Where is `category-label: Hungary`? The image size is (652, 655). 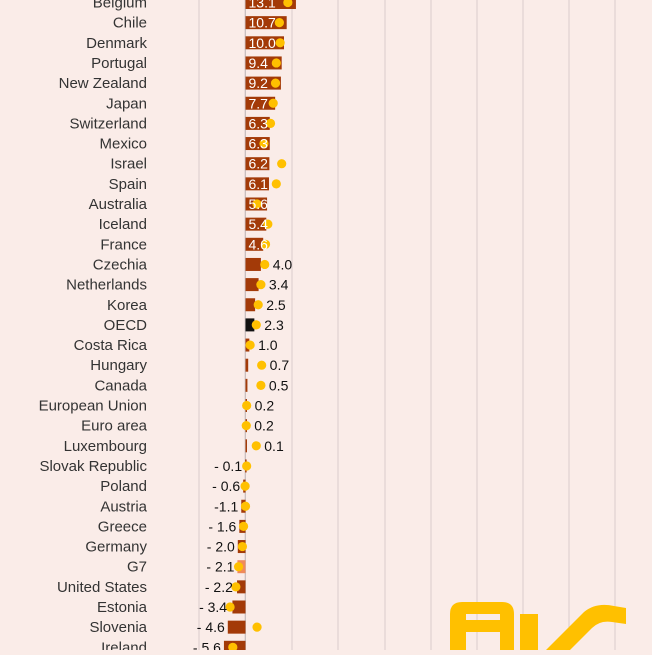
category-label: Hungary is located at coordinates (118, 365).